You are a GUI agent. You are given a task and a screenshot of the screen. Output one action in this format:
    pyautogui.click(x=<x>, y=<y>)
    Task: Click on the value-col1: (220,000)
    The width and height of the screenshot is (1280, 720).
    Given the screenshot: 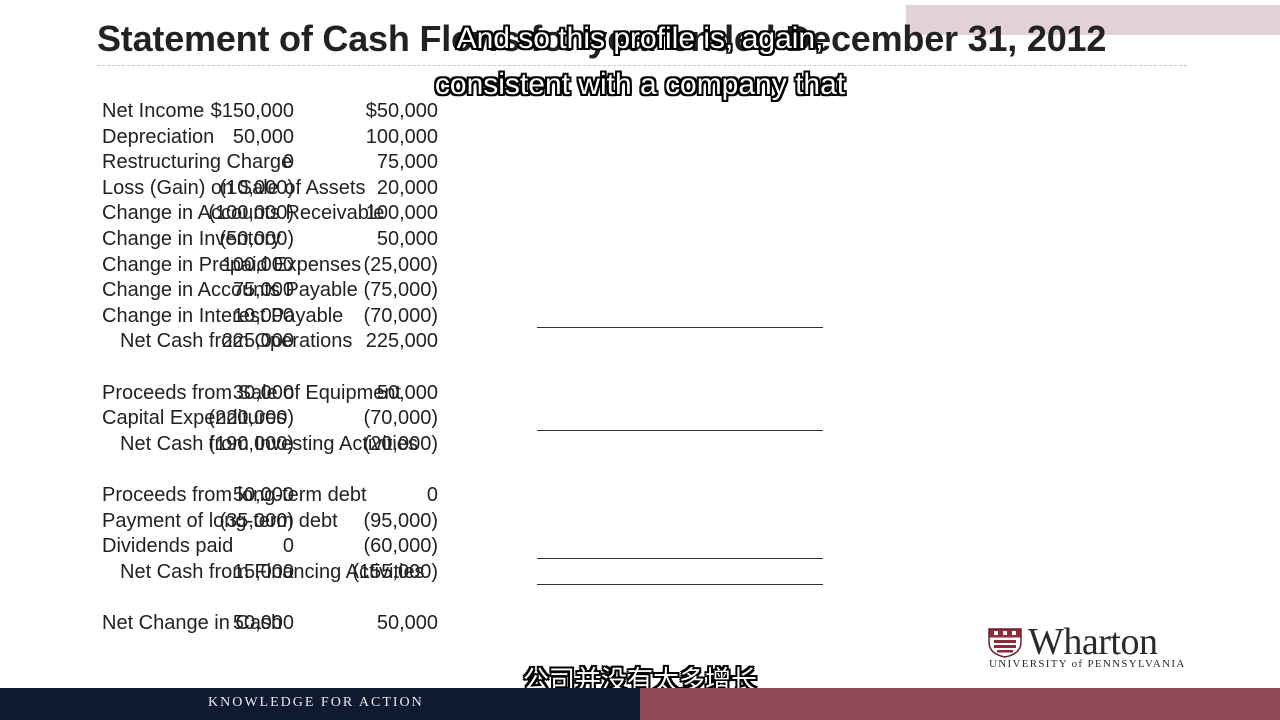 What is the action you would take?
    pyautogui.click(x=251, y=418)
    